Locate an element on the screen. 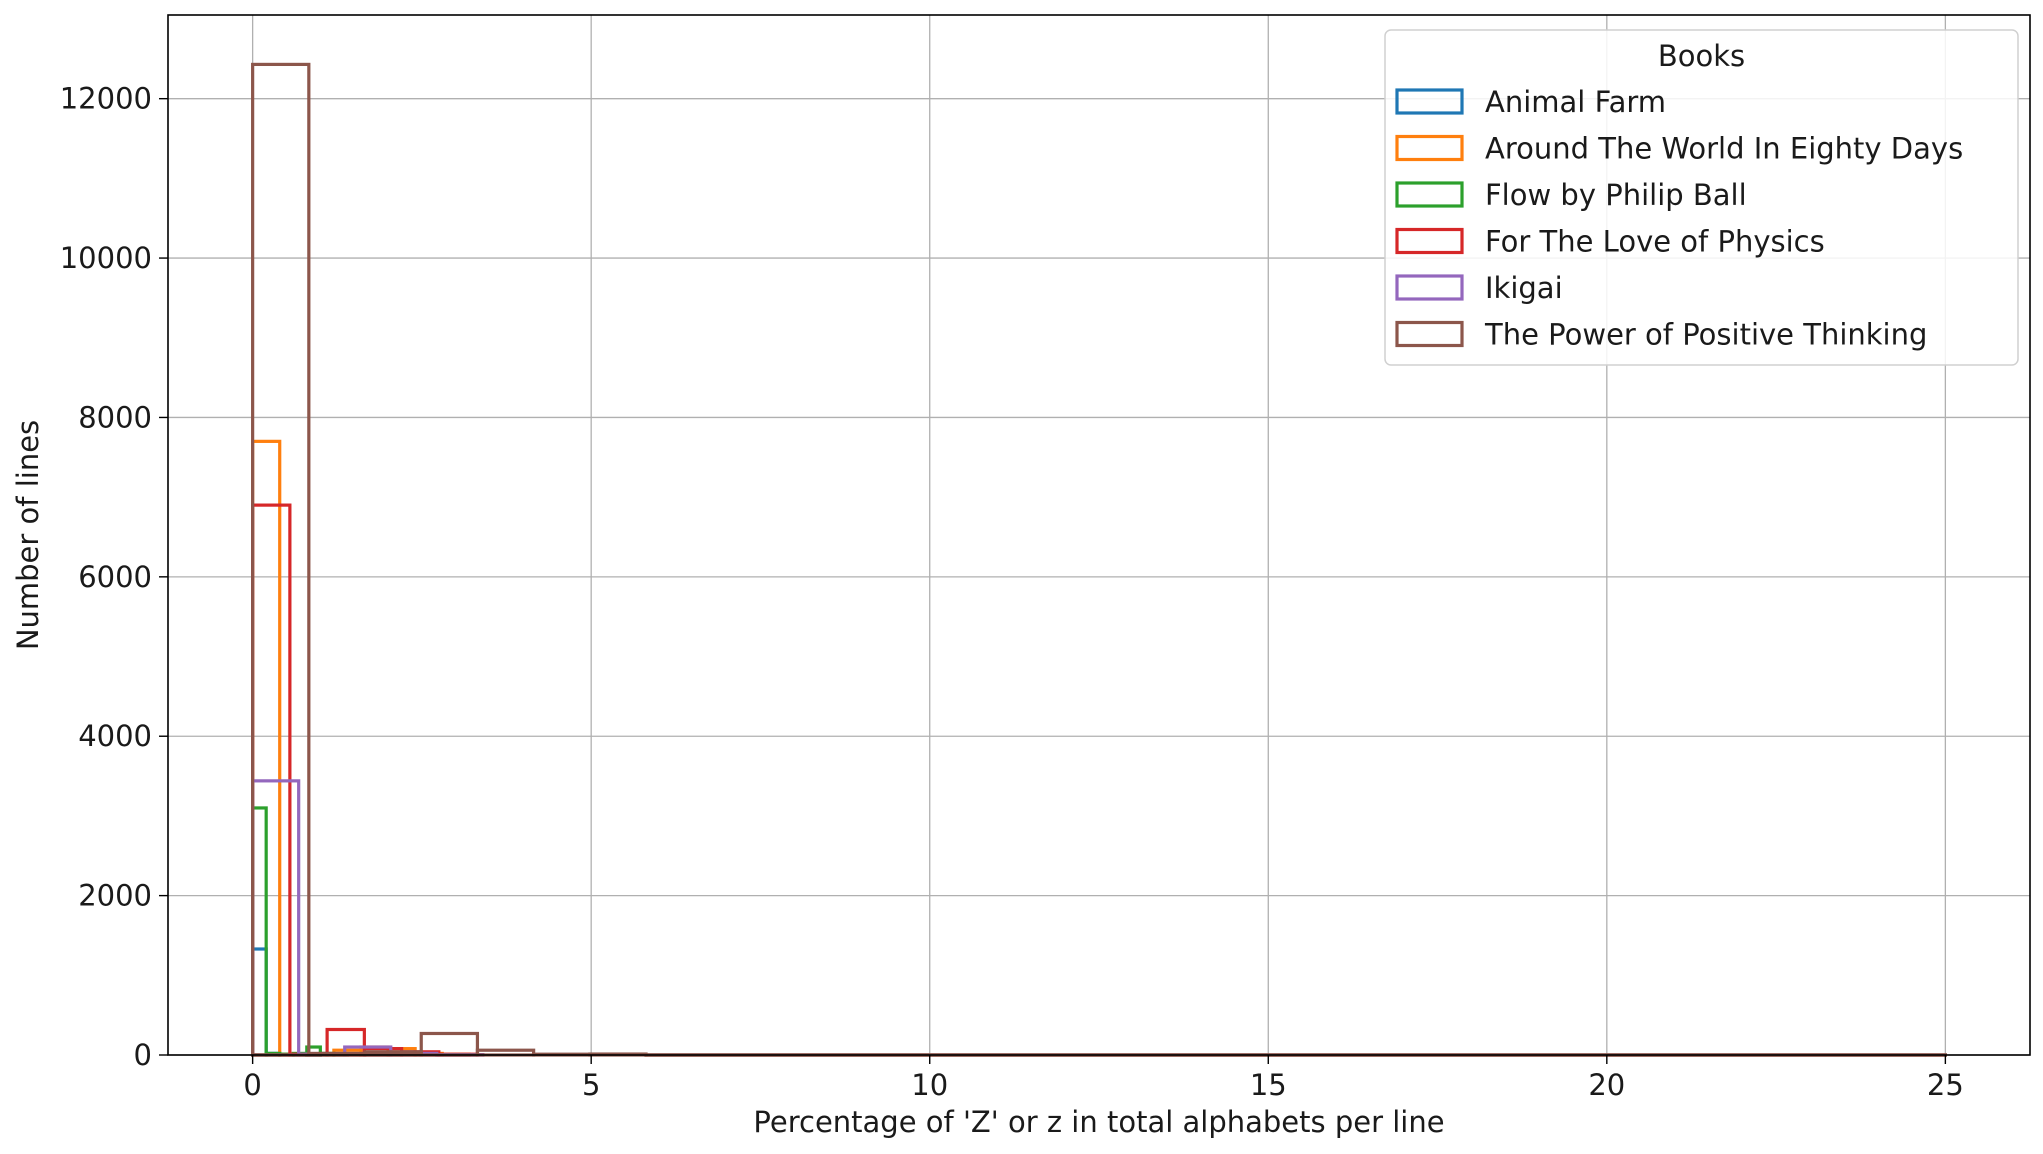 The image size is (2043, 1154). y-tick-label: 4000 is located at coordinates (115, 736).